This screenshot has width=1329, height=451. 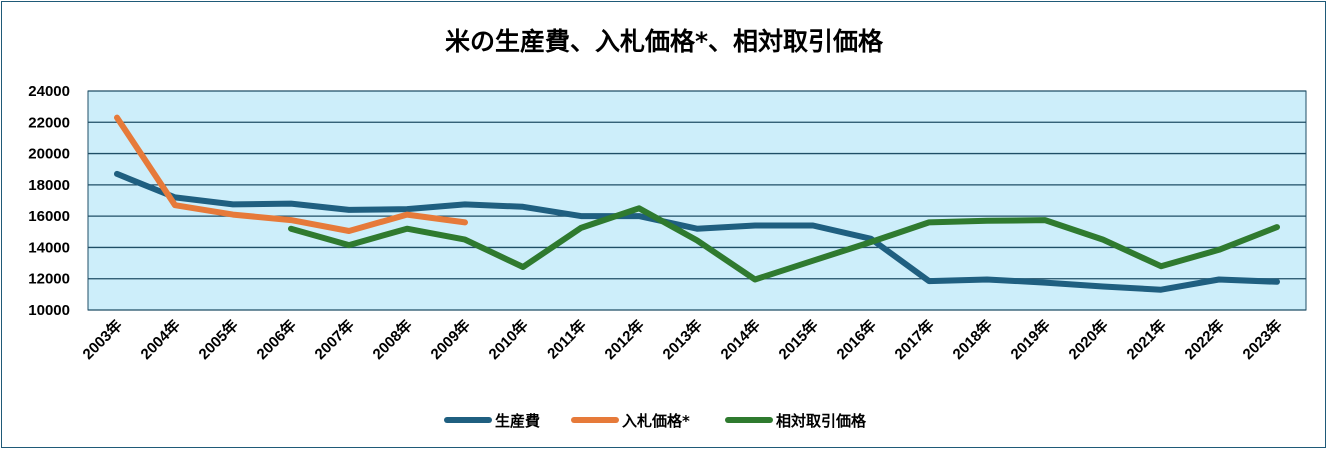 I want to click on x-tick-label: 2022年, so click(x=1204, y=339).